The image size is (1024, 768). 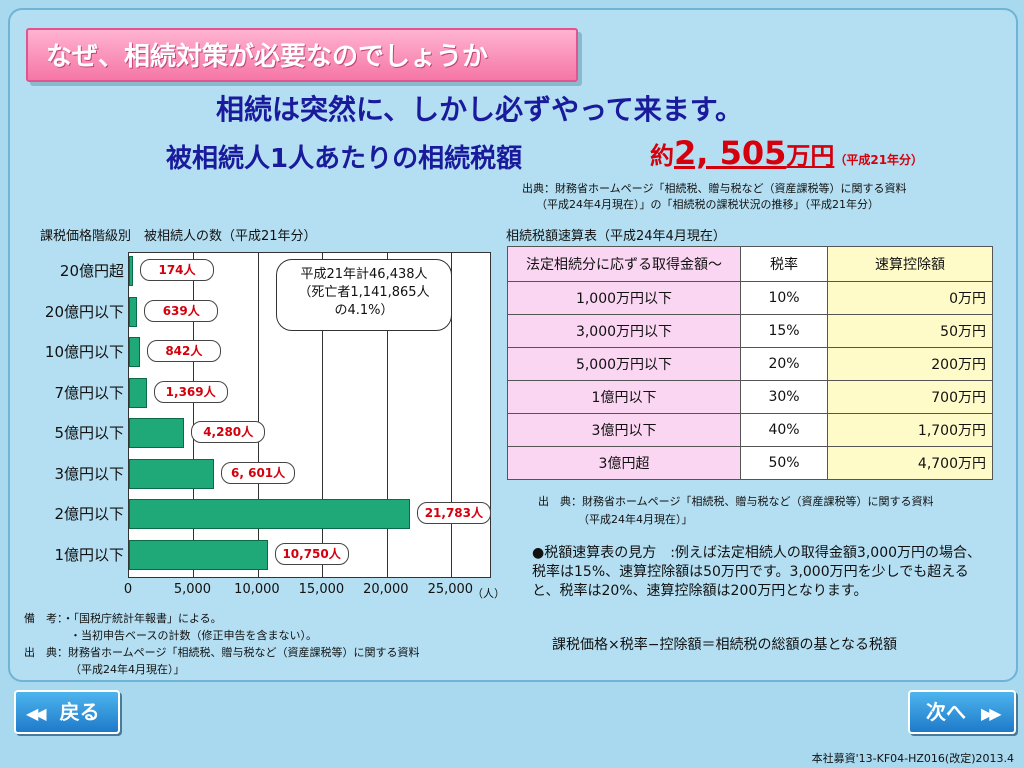 What do you see at coordinates (222, 652) in the screenshot?
I see `notes-line-3: 出 典：財務省ホームページ「相続税、贈与税など（資産課税等）に関する資料` at bounding box center [222, 652].